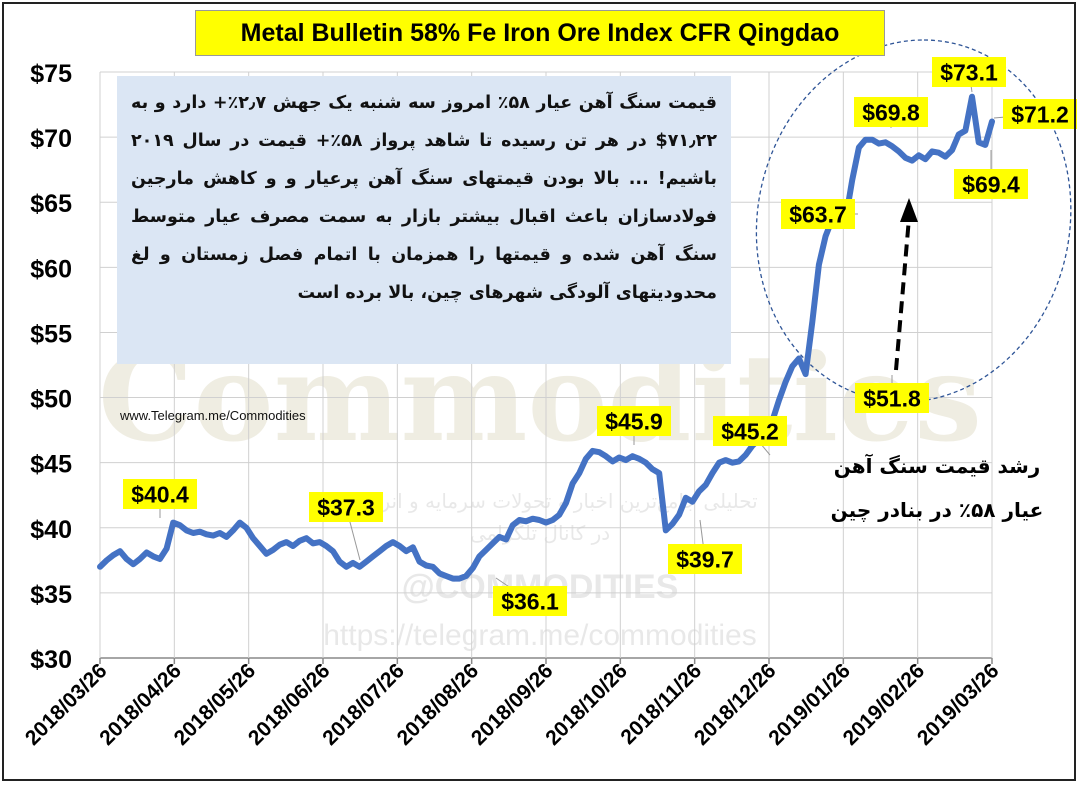 This screenshot has height=785, width=1080. I want to click on annotation-label: $69.4, so click(991, 185).